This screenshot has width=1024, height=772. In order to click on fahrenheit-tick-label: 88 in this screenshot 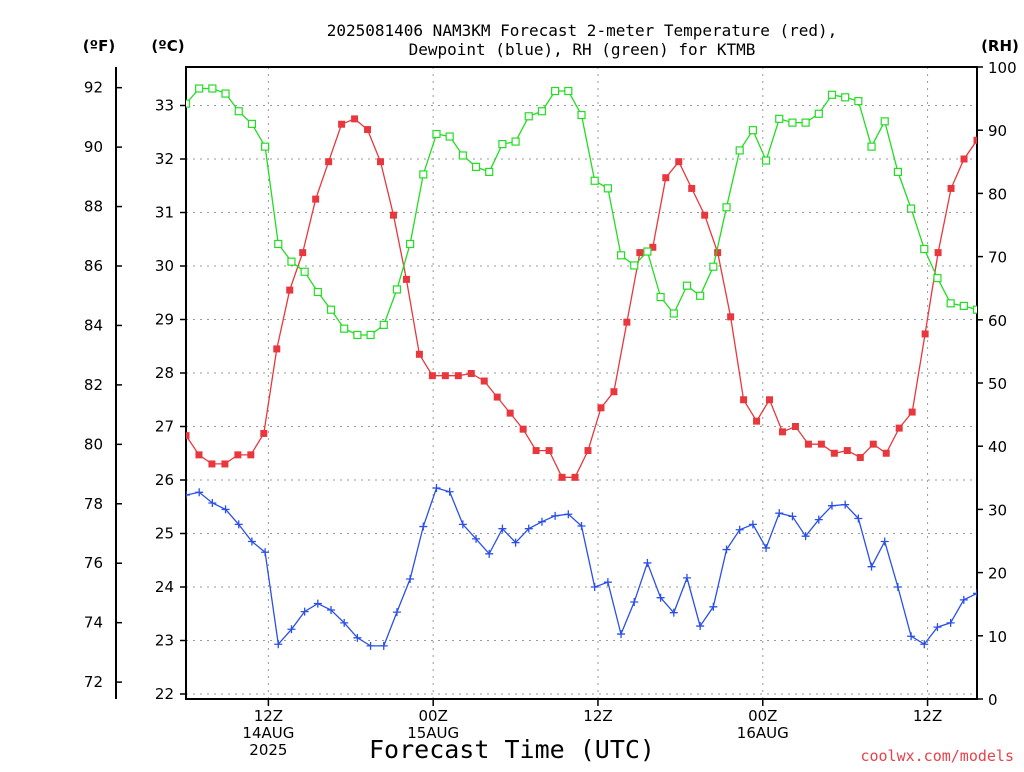, I will do `click(93, 207)`.